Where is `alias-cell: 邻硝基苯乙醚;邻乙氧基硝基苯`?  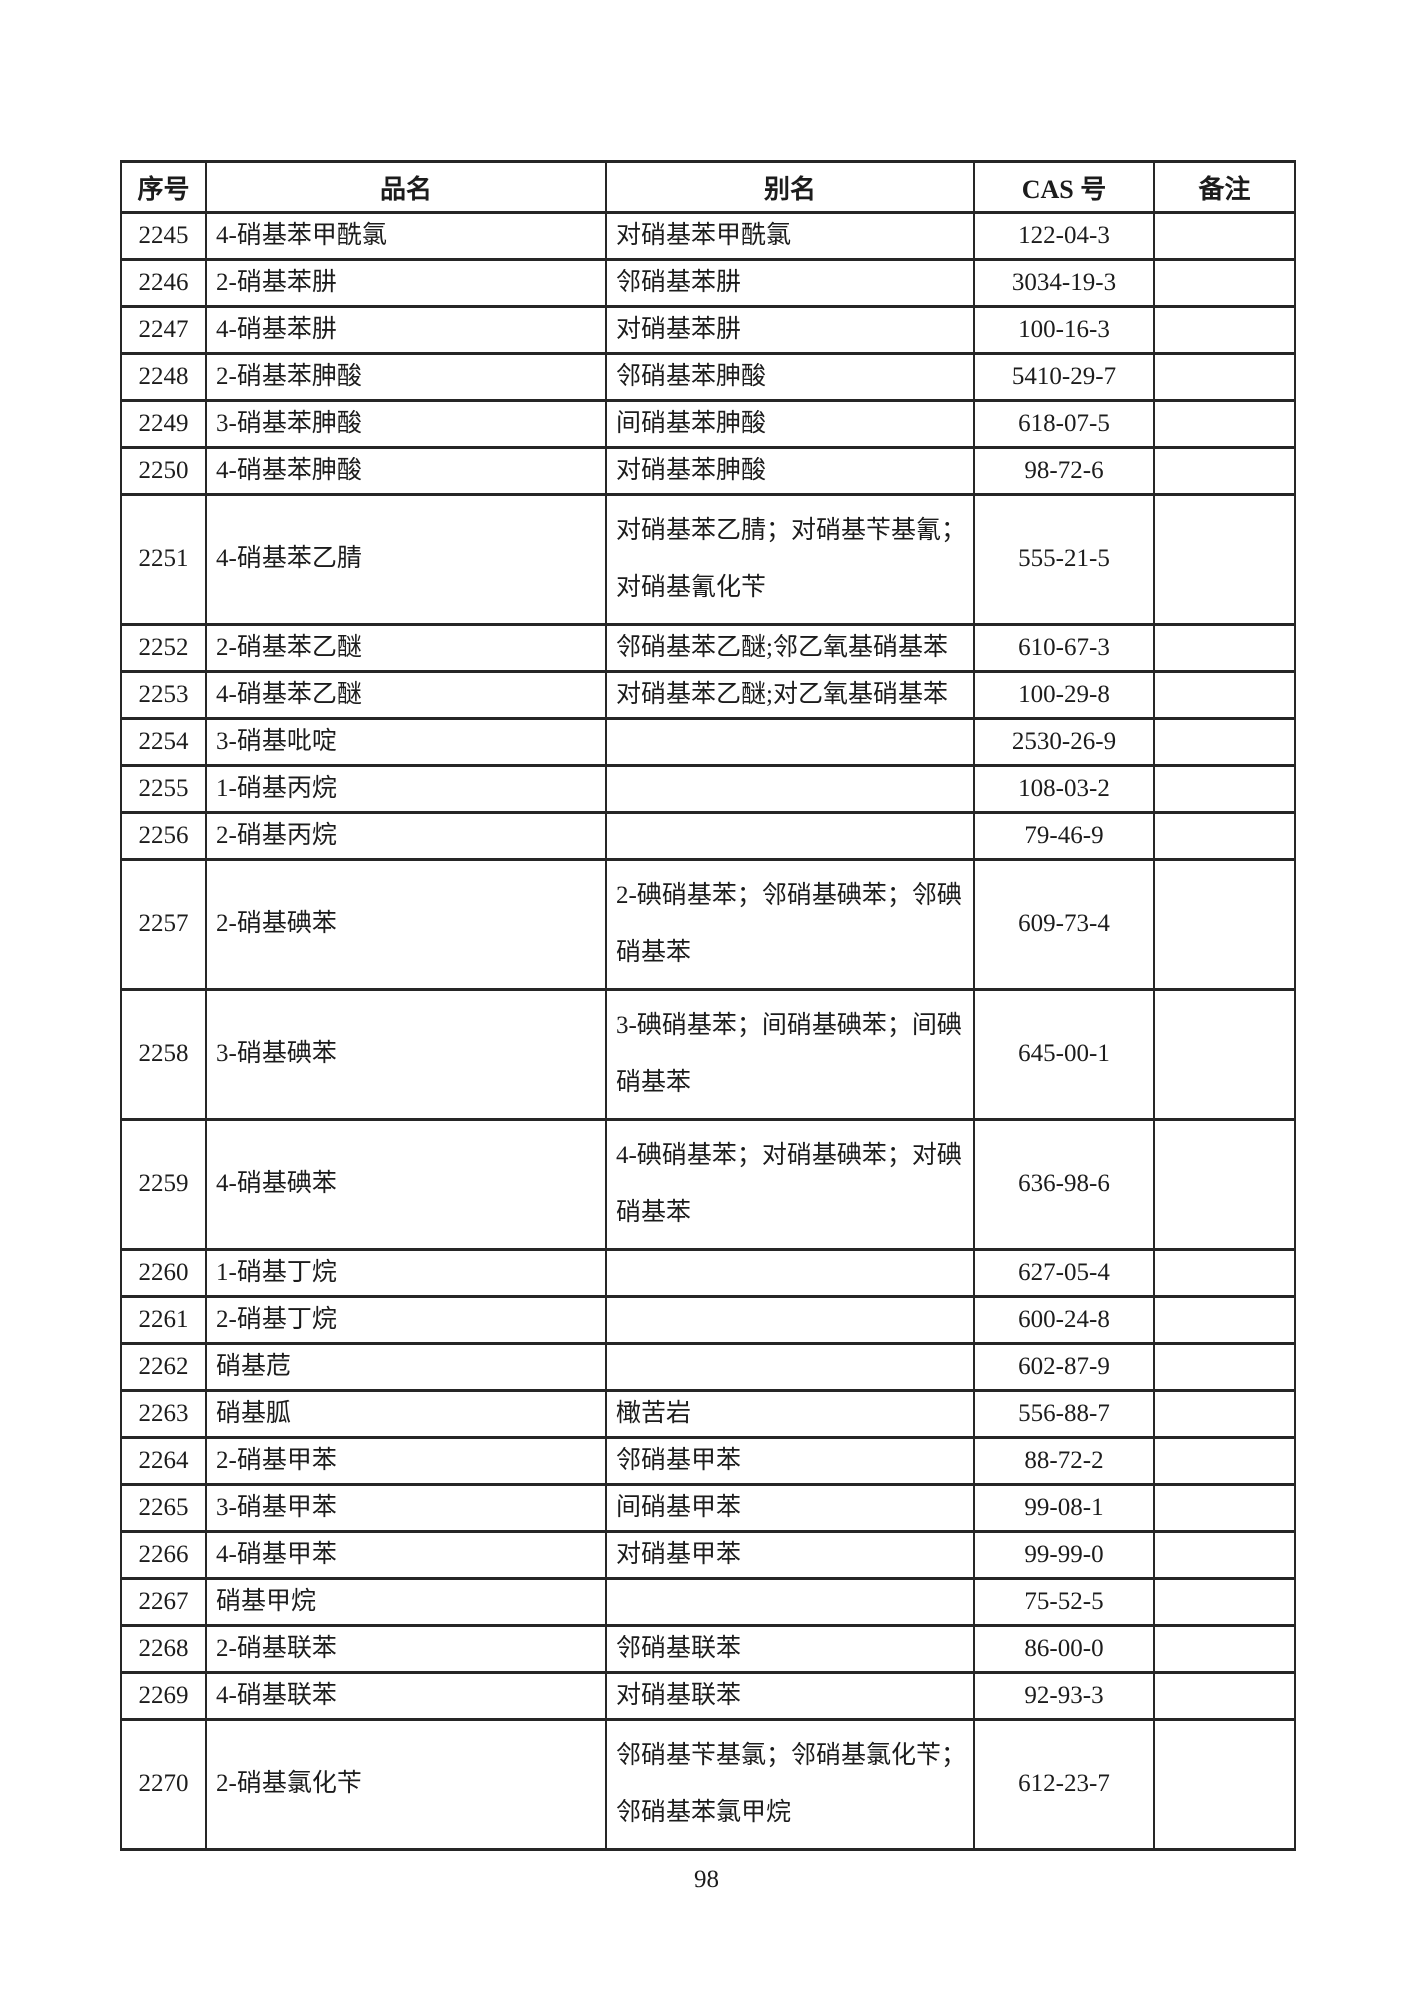
alias-cell: 邻硝基苯乙醚;邻乙氧基硝基苯 is located at coordinates (790, 648).